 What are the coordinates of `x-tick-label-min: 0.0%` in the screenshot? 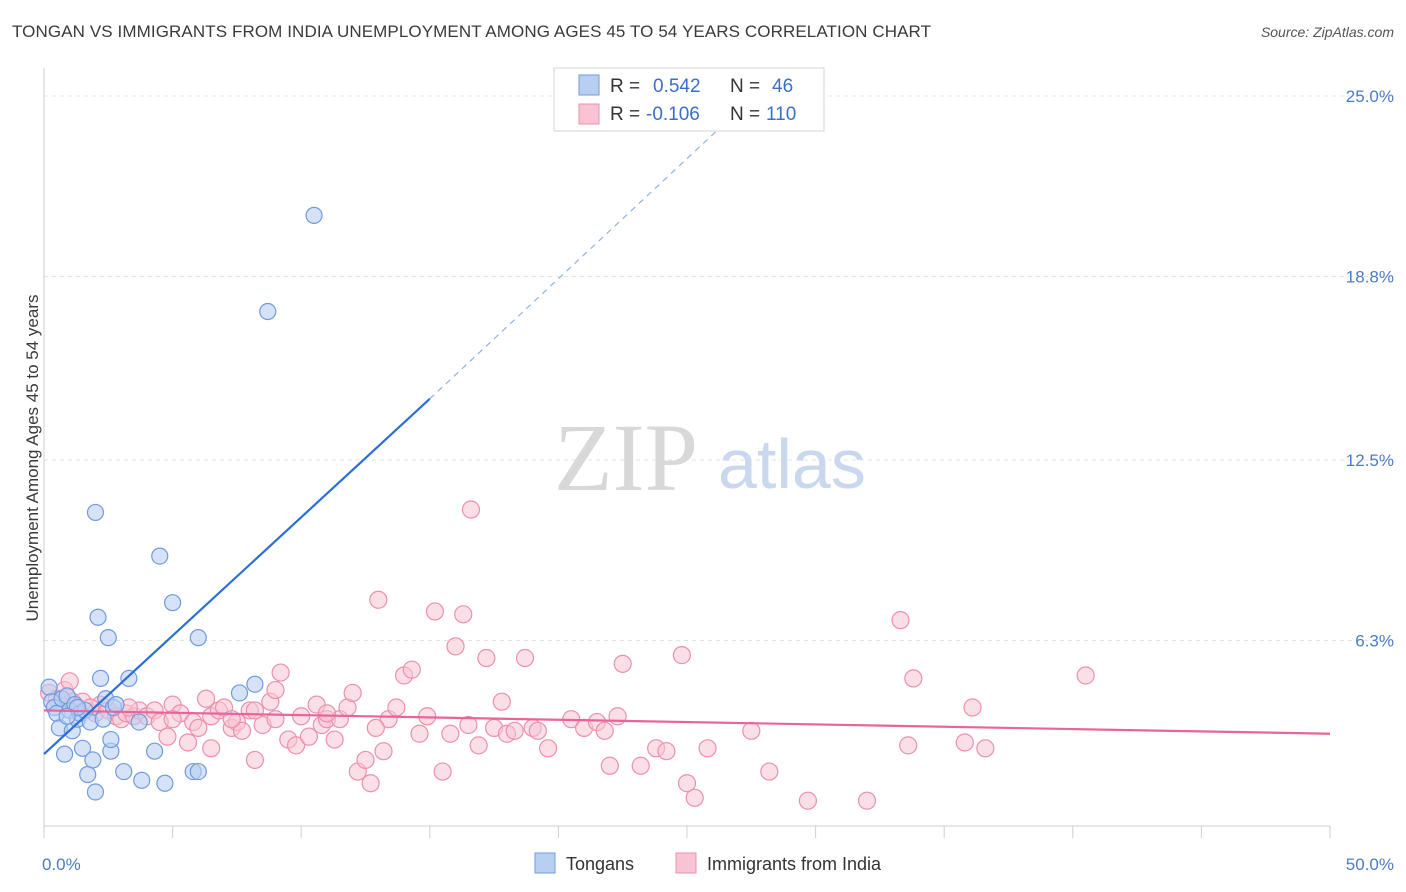 It's located at (61, 864).